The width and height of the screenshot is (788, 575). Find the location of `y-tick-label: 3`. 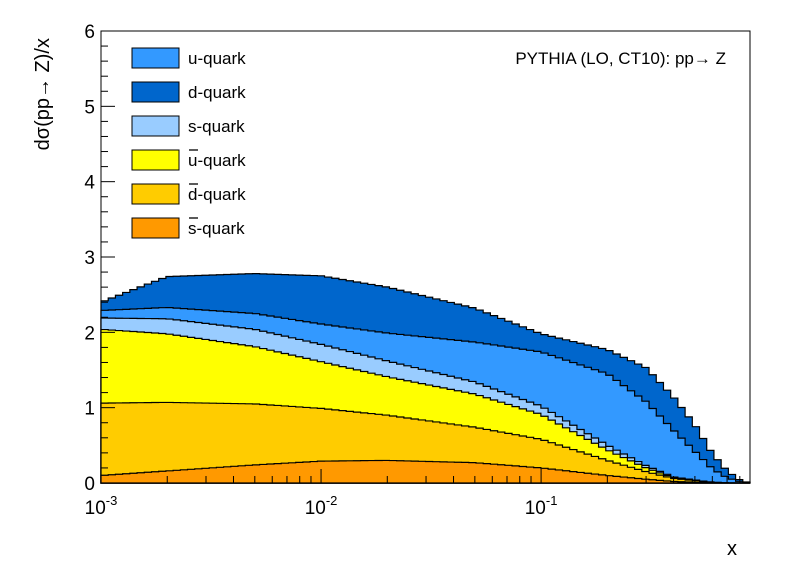

y-tick-label: 3 is located at coordinates (89, 258).